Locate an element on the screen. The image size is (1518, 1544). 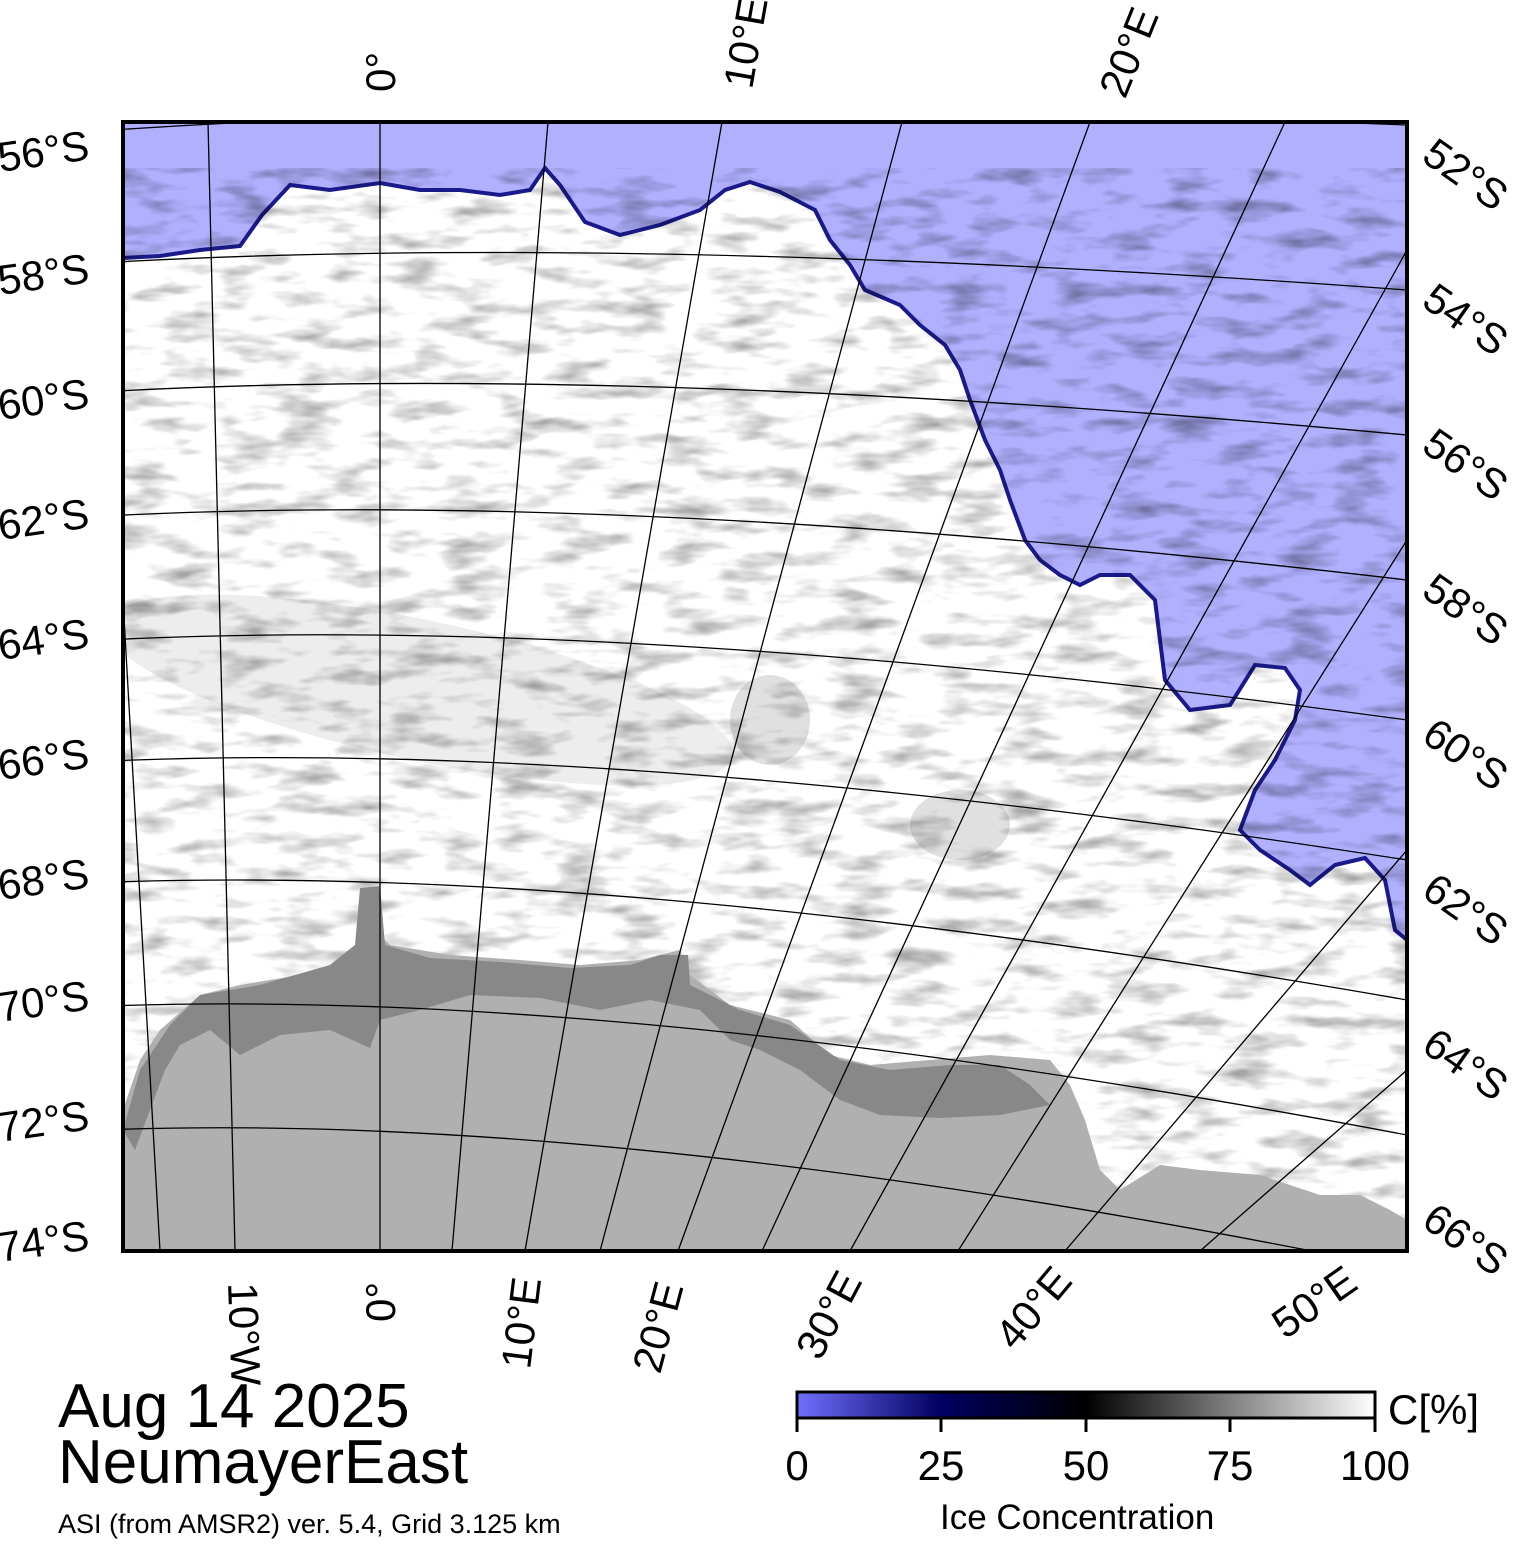
lon-label: 10°W is located at coordinates (244, 1334).